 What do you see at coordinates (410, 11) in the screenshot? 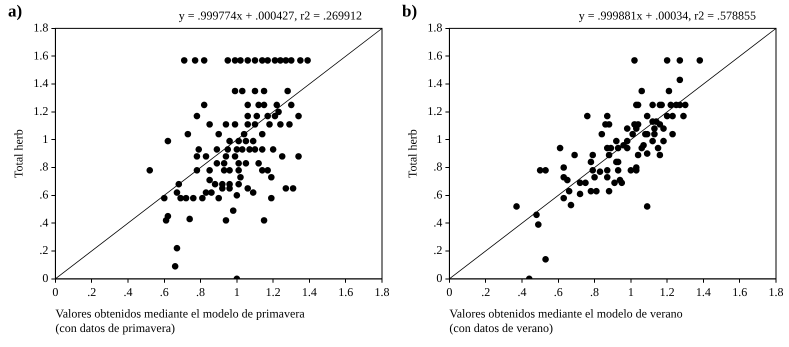
I see `chart-title: b)` at bounding box center [410, 11].